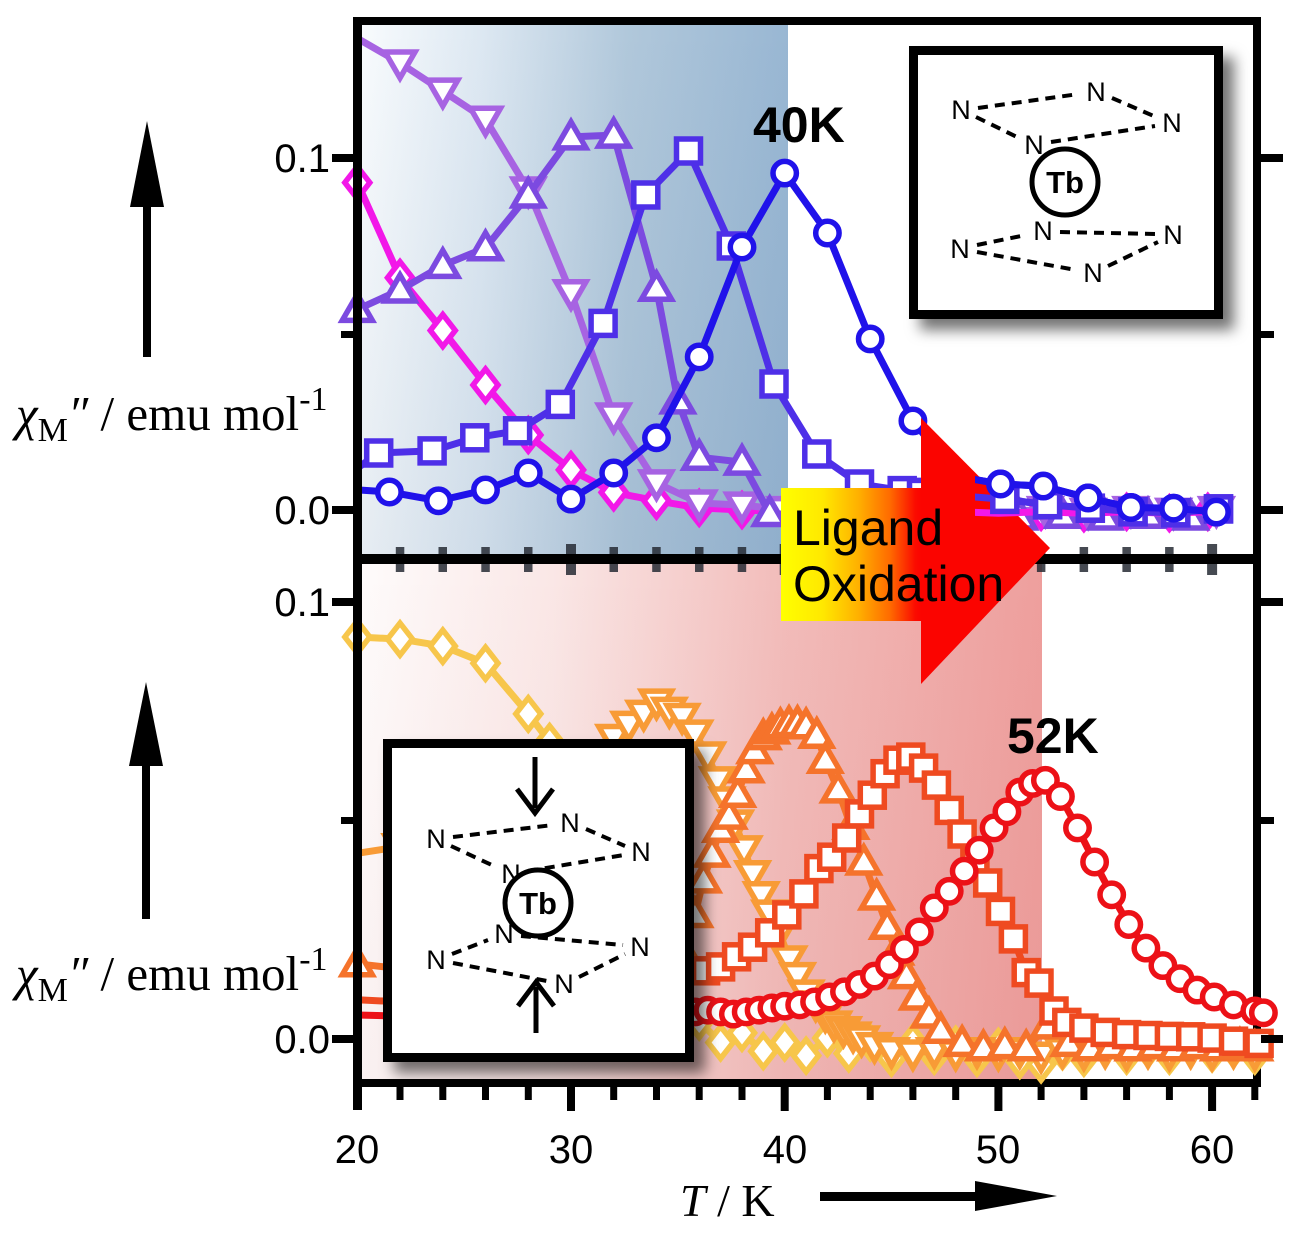 Image resolution: width=1294 pixels, height=1235 pixels. What do you see at coordinates (1053, 736) in the screenshot?
I see `svg-text: 52K` at bounding box center [1053, 736].